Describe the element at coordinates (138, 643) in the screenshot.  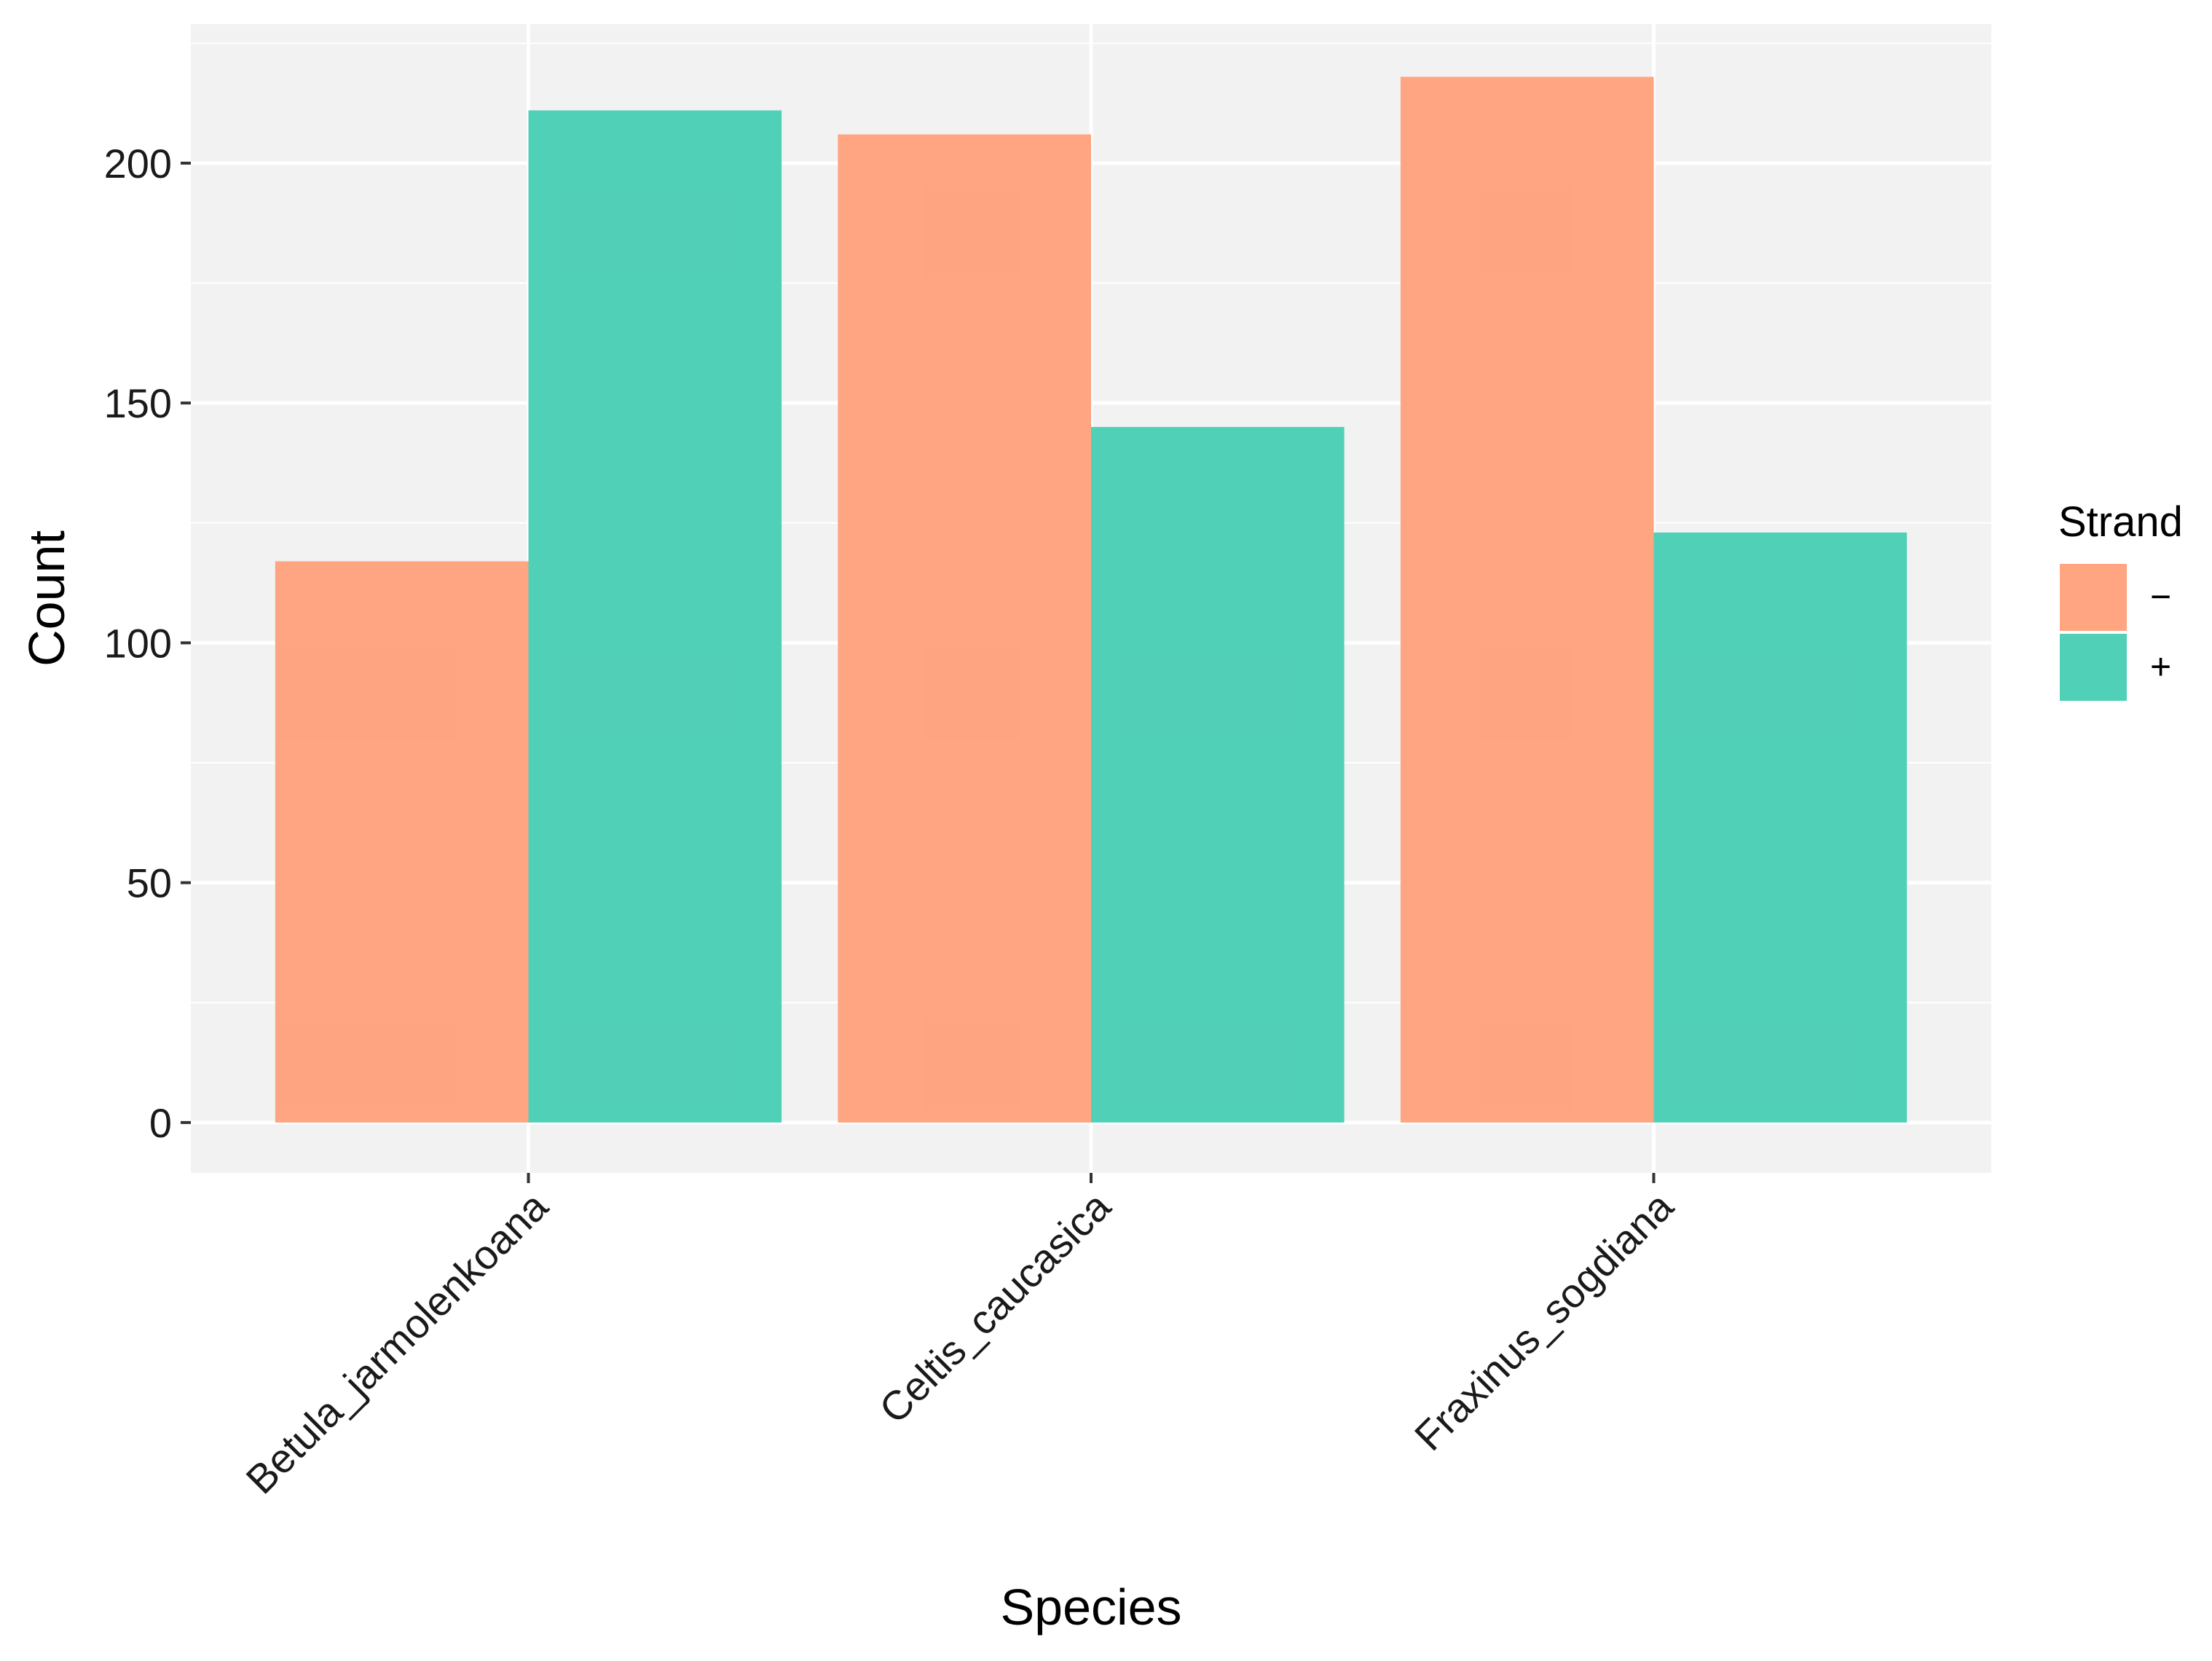
I see `y-tick-label: 100` at that location.